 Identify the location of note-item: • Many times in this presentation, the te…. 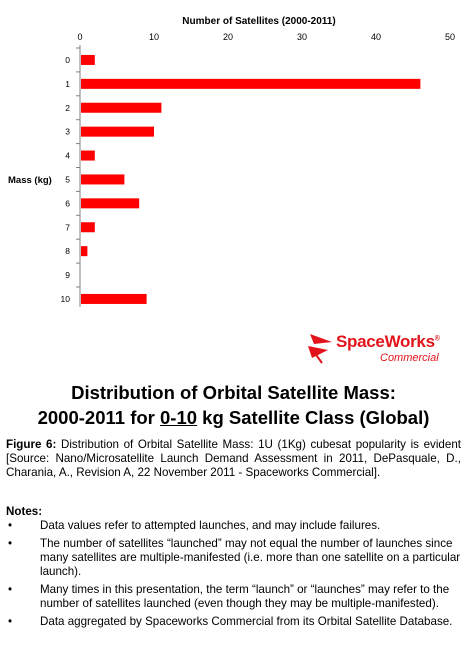
(229, 596).